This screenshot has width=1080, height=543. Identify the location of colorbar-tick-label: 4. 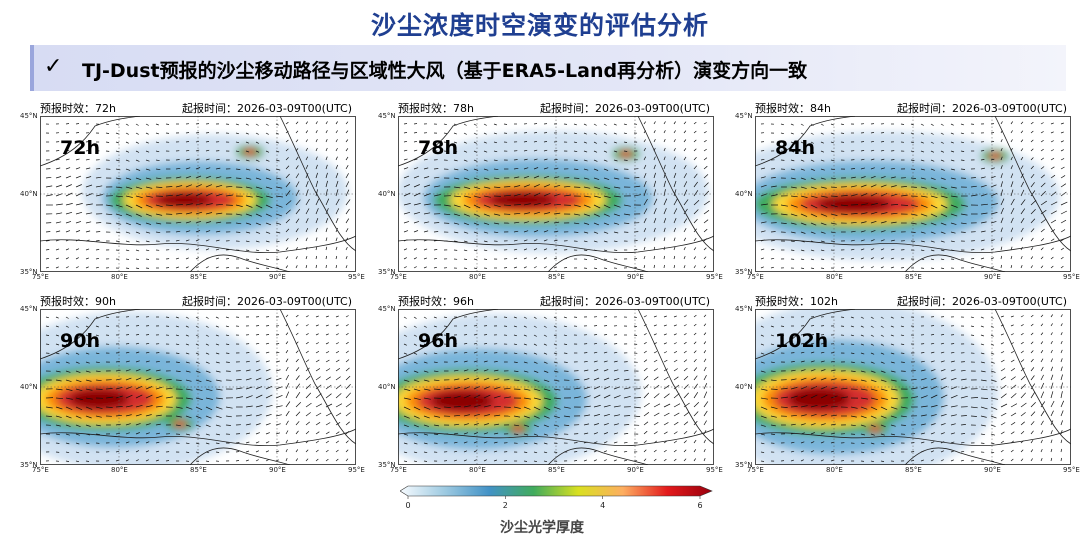
(602, 505).